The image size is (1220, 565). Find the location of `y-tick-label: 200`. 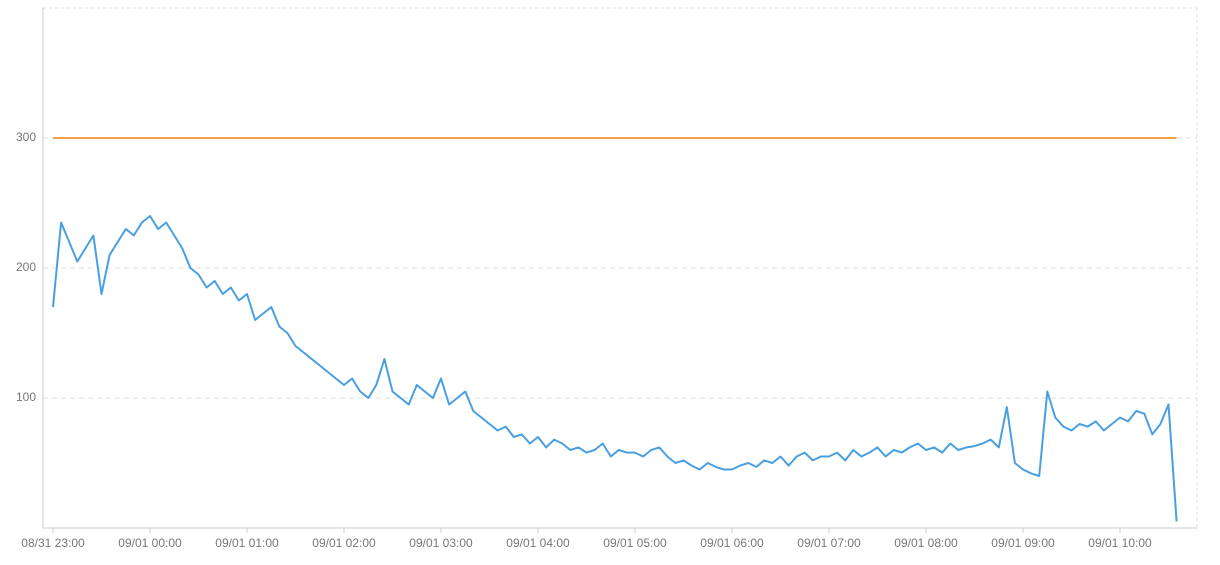

y-tick-label: 200 is located at coordinates (26, 267).